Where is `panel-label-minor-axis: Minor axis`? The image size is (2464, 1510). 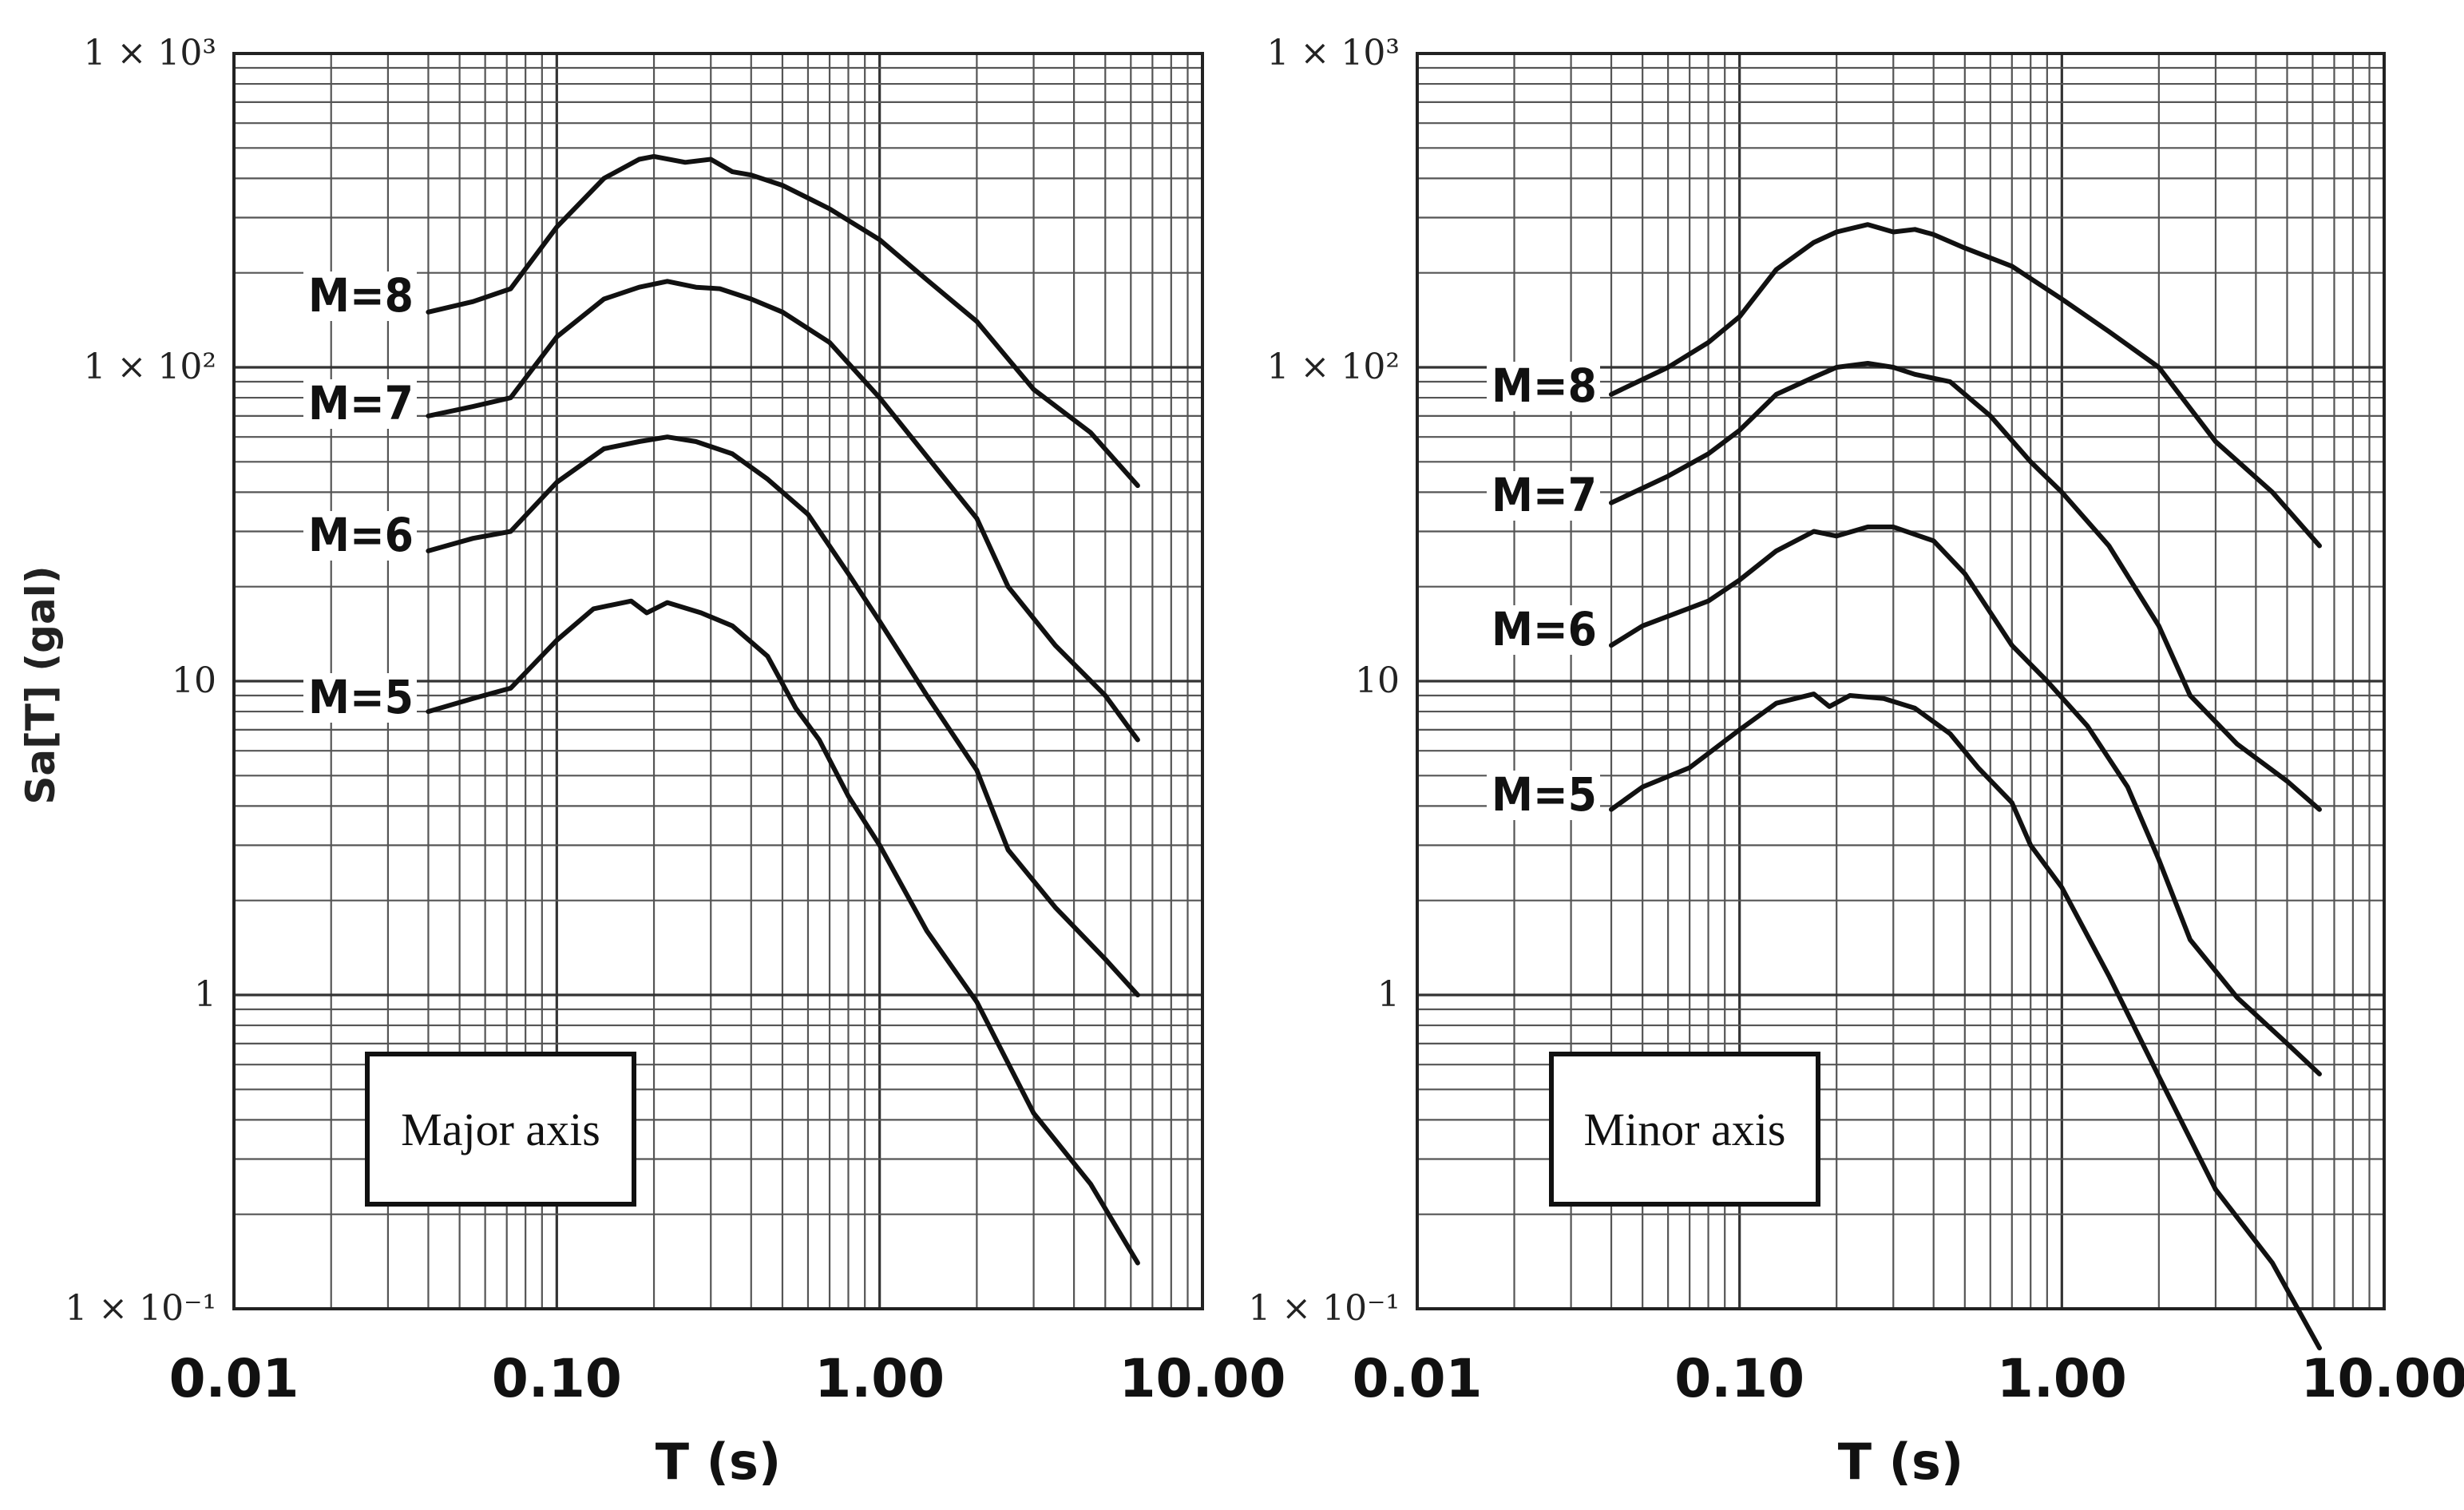
panel-label-minor-axis: Minor axis is located at coordinates (1685, 1129).